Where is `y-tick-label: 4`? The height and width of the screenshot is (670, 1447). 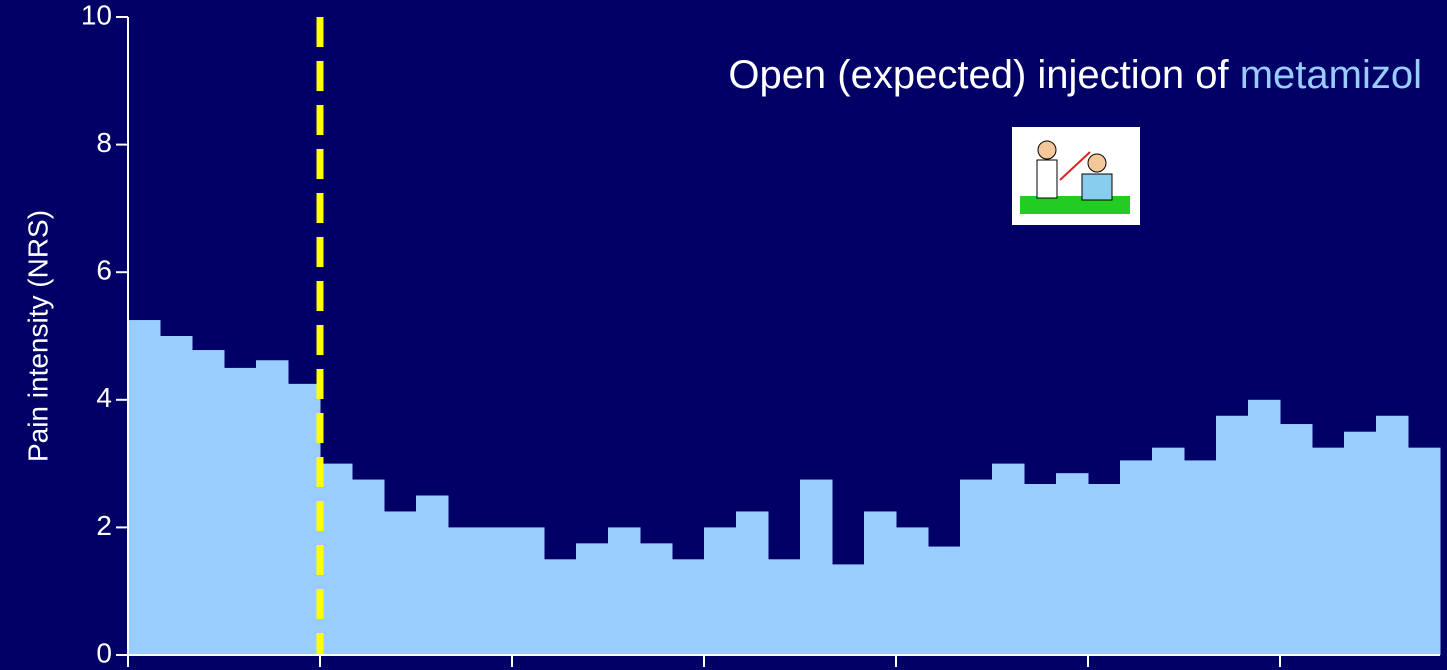
y-tick-label: 4 is located at coordinates (104, 397).